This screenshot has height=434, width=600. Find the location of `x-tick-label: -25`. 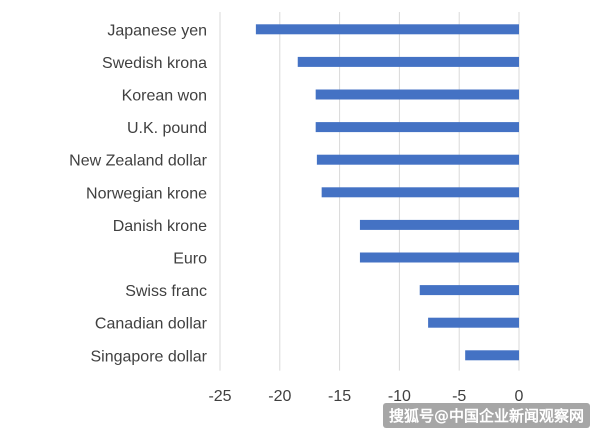

x-tick-label: -25 is located at coordinates (219, 396).